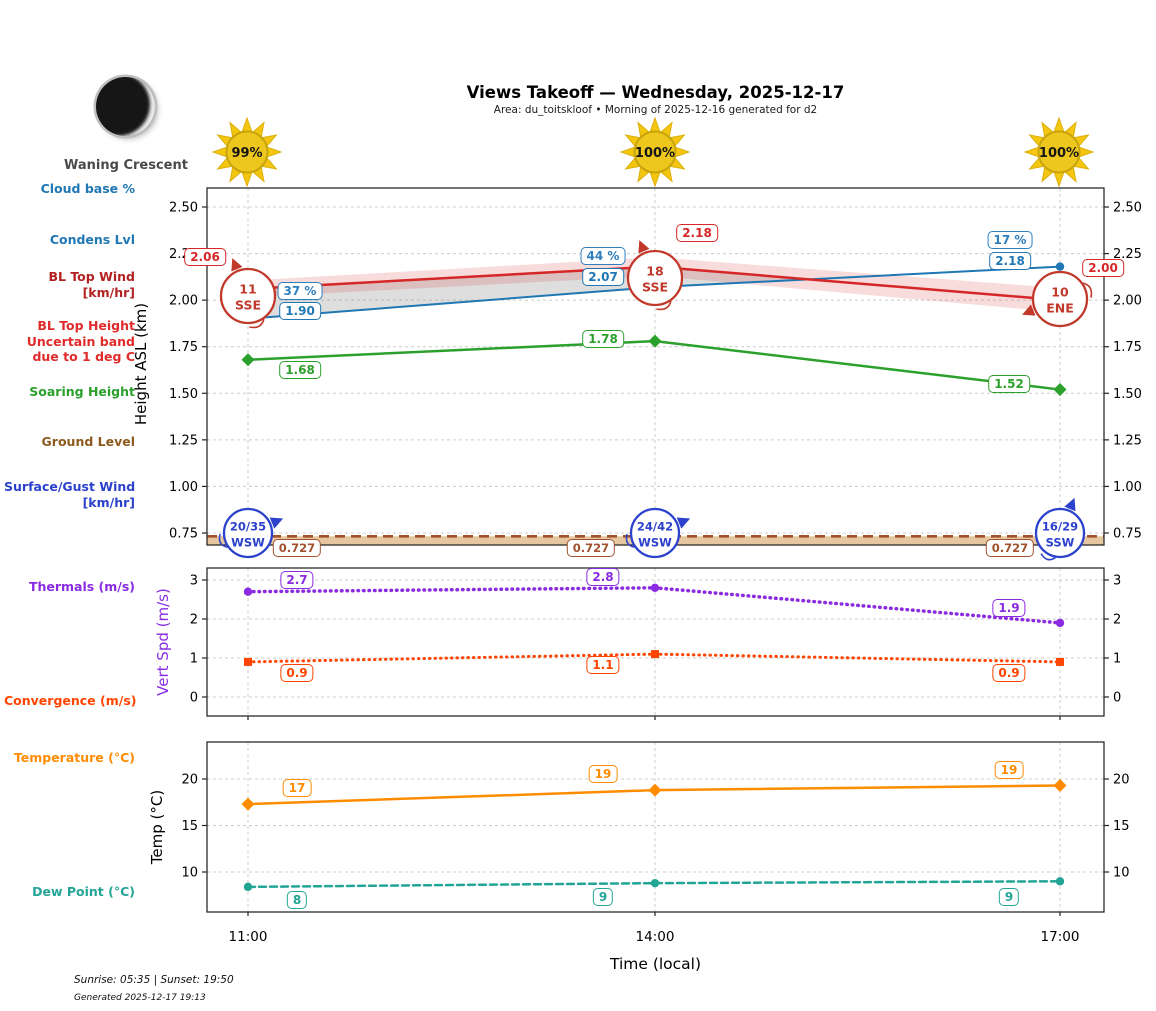  Describe the element at coordinates (247, 289) in the screenshot. I see `wind-speed-label: 11` at that location.